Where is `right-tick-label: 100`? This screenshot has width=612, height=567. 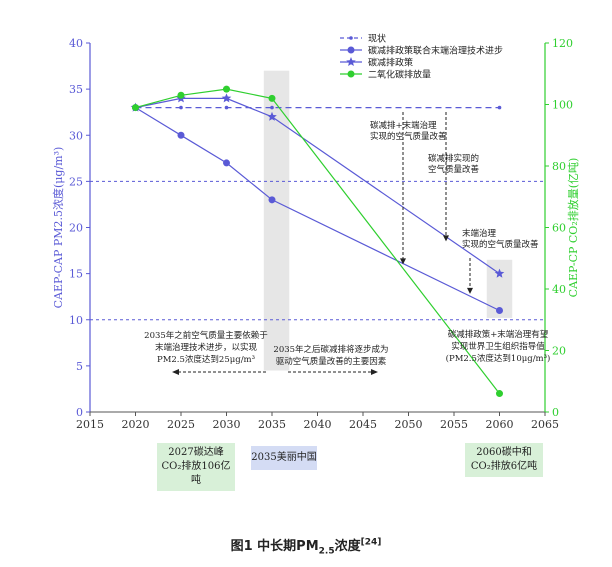 right-tick-label: 100 is located at coordinates (562, 105).